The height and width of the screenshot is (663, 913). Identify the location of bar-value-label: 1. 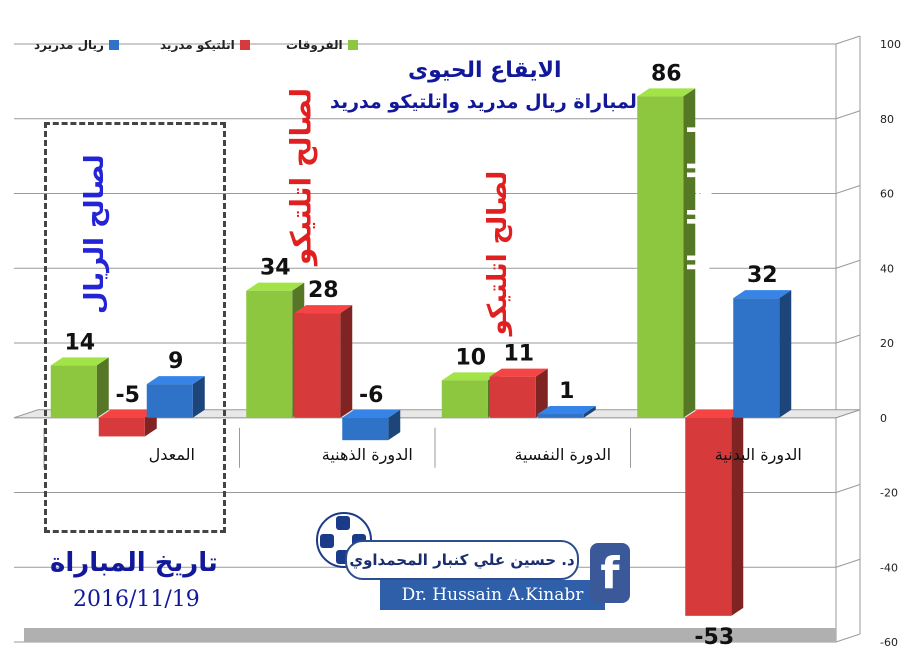
(566, 391).